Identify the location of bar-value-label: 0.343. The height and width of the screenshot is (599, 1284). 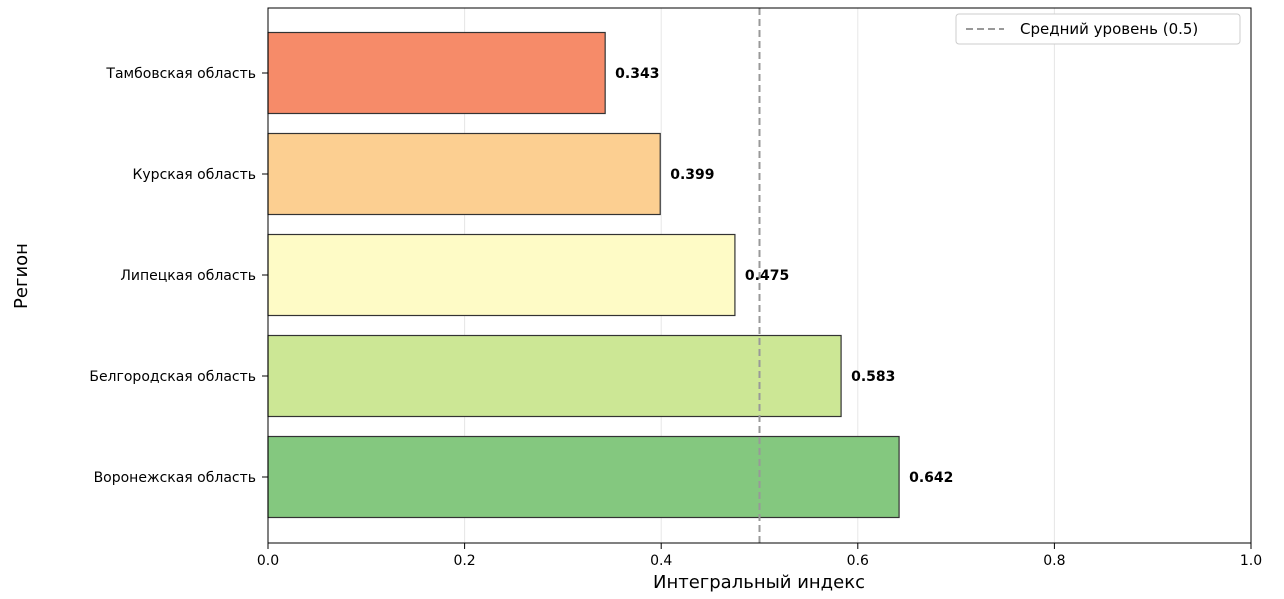
(637, 74).